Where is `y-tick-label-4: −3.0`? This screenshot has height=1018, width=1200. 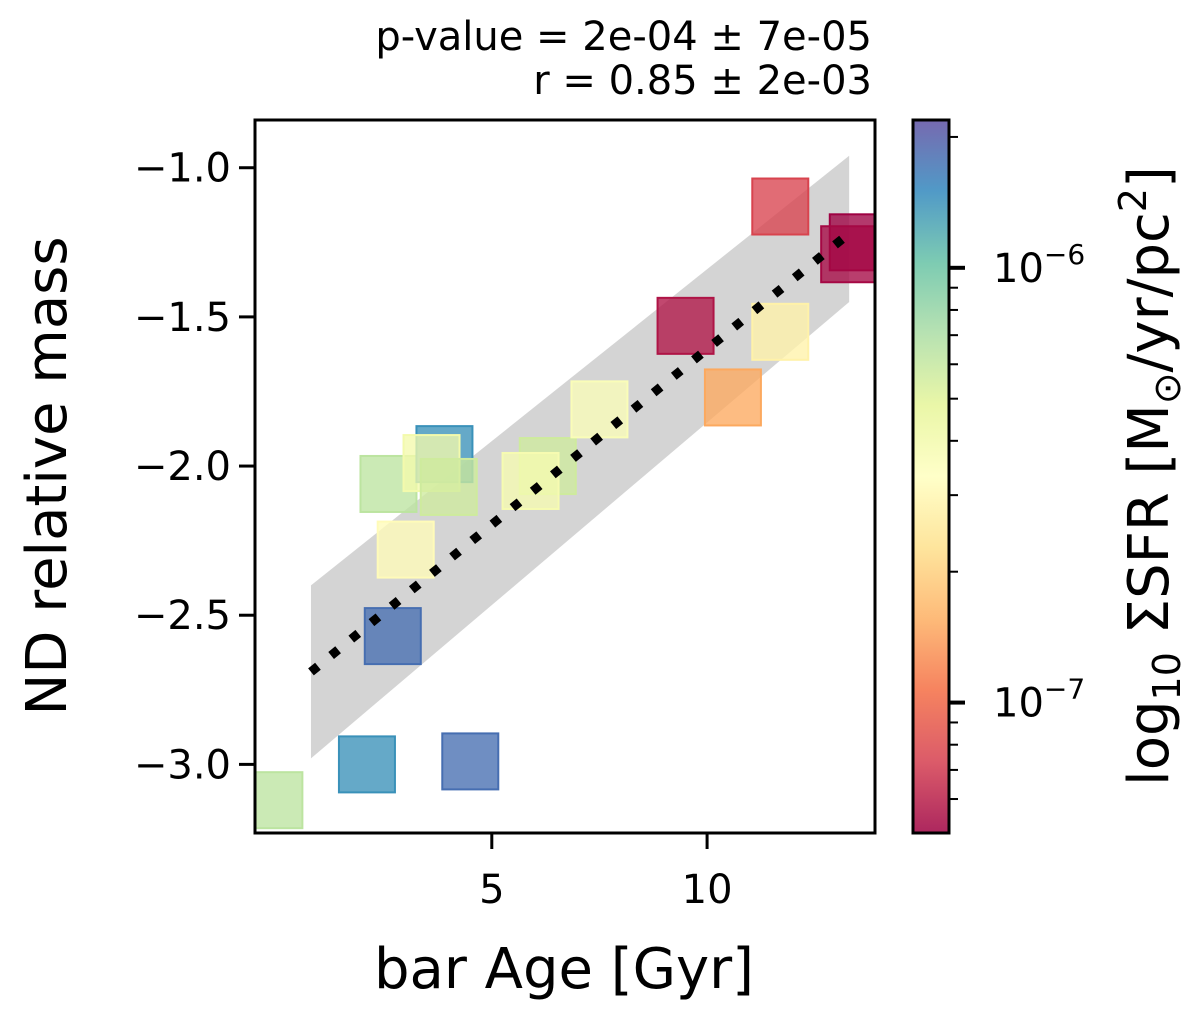
y-tick-label-4: −3.0 is located at coordinates (182, 765).